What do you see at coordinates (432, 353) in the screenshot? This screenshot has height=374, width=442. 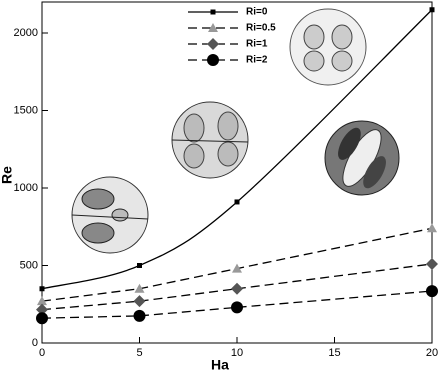 I see `x-tick-label: 20` at bounding box center [432, 353].